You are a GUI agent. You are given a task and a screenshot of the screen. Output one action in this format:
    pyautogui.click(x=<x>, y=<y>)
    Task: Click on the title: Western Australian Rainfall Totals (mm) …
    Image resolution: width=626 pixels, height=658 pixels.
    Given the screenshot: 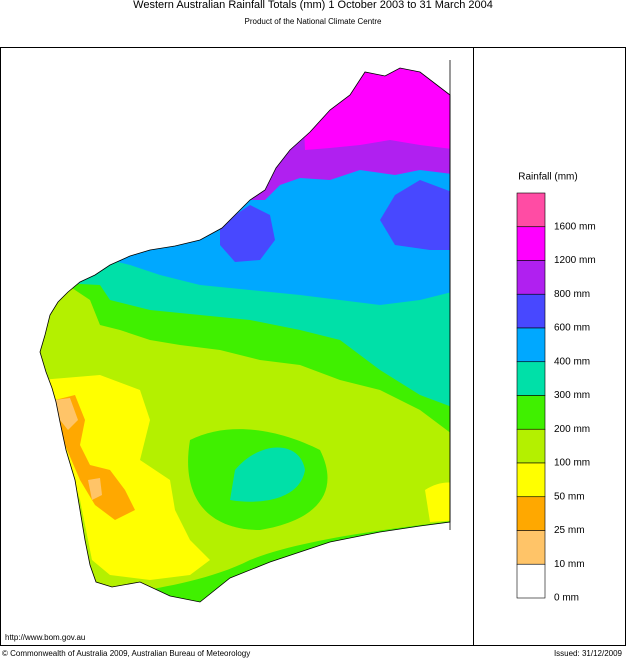 What is the action you would take?
    pyautogui.click(x=313, y=5)
    